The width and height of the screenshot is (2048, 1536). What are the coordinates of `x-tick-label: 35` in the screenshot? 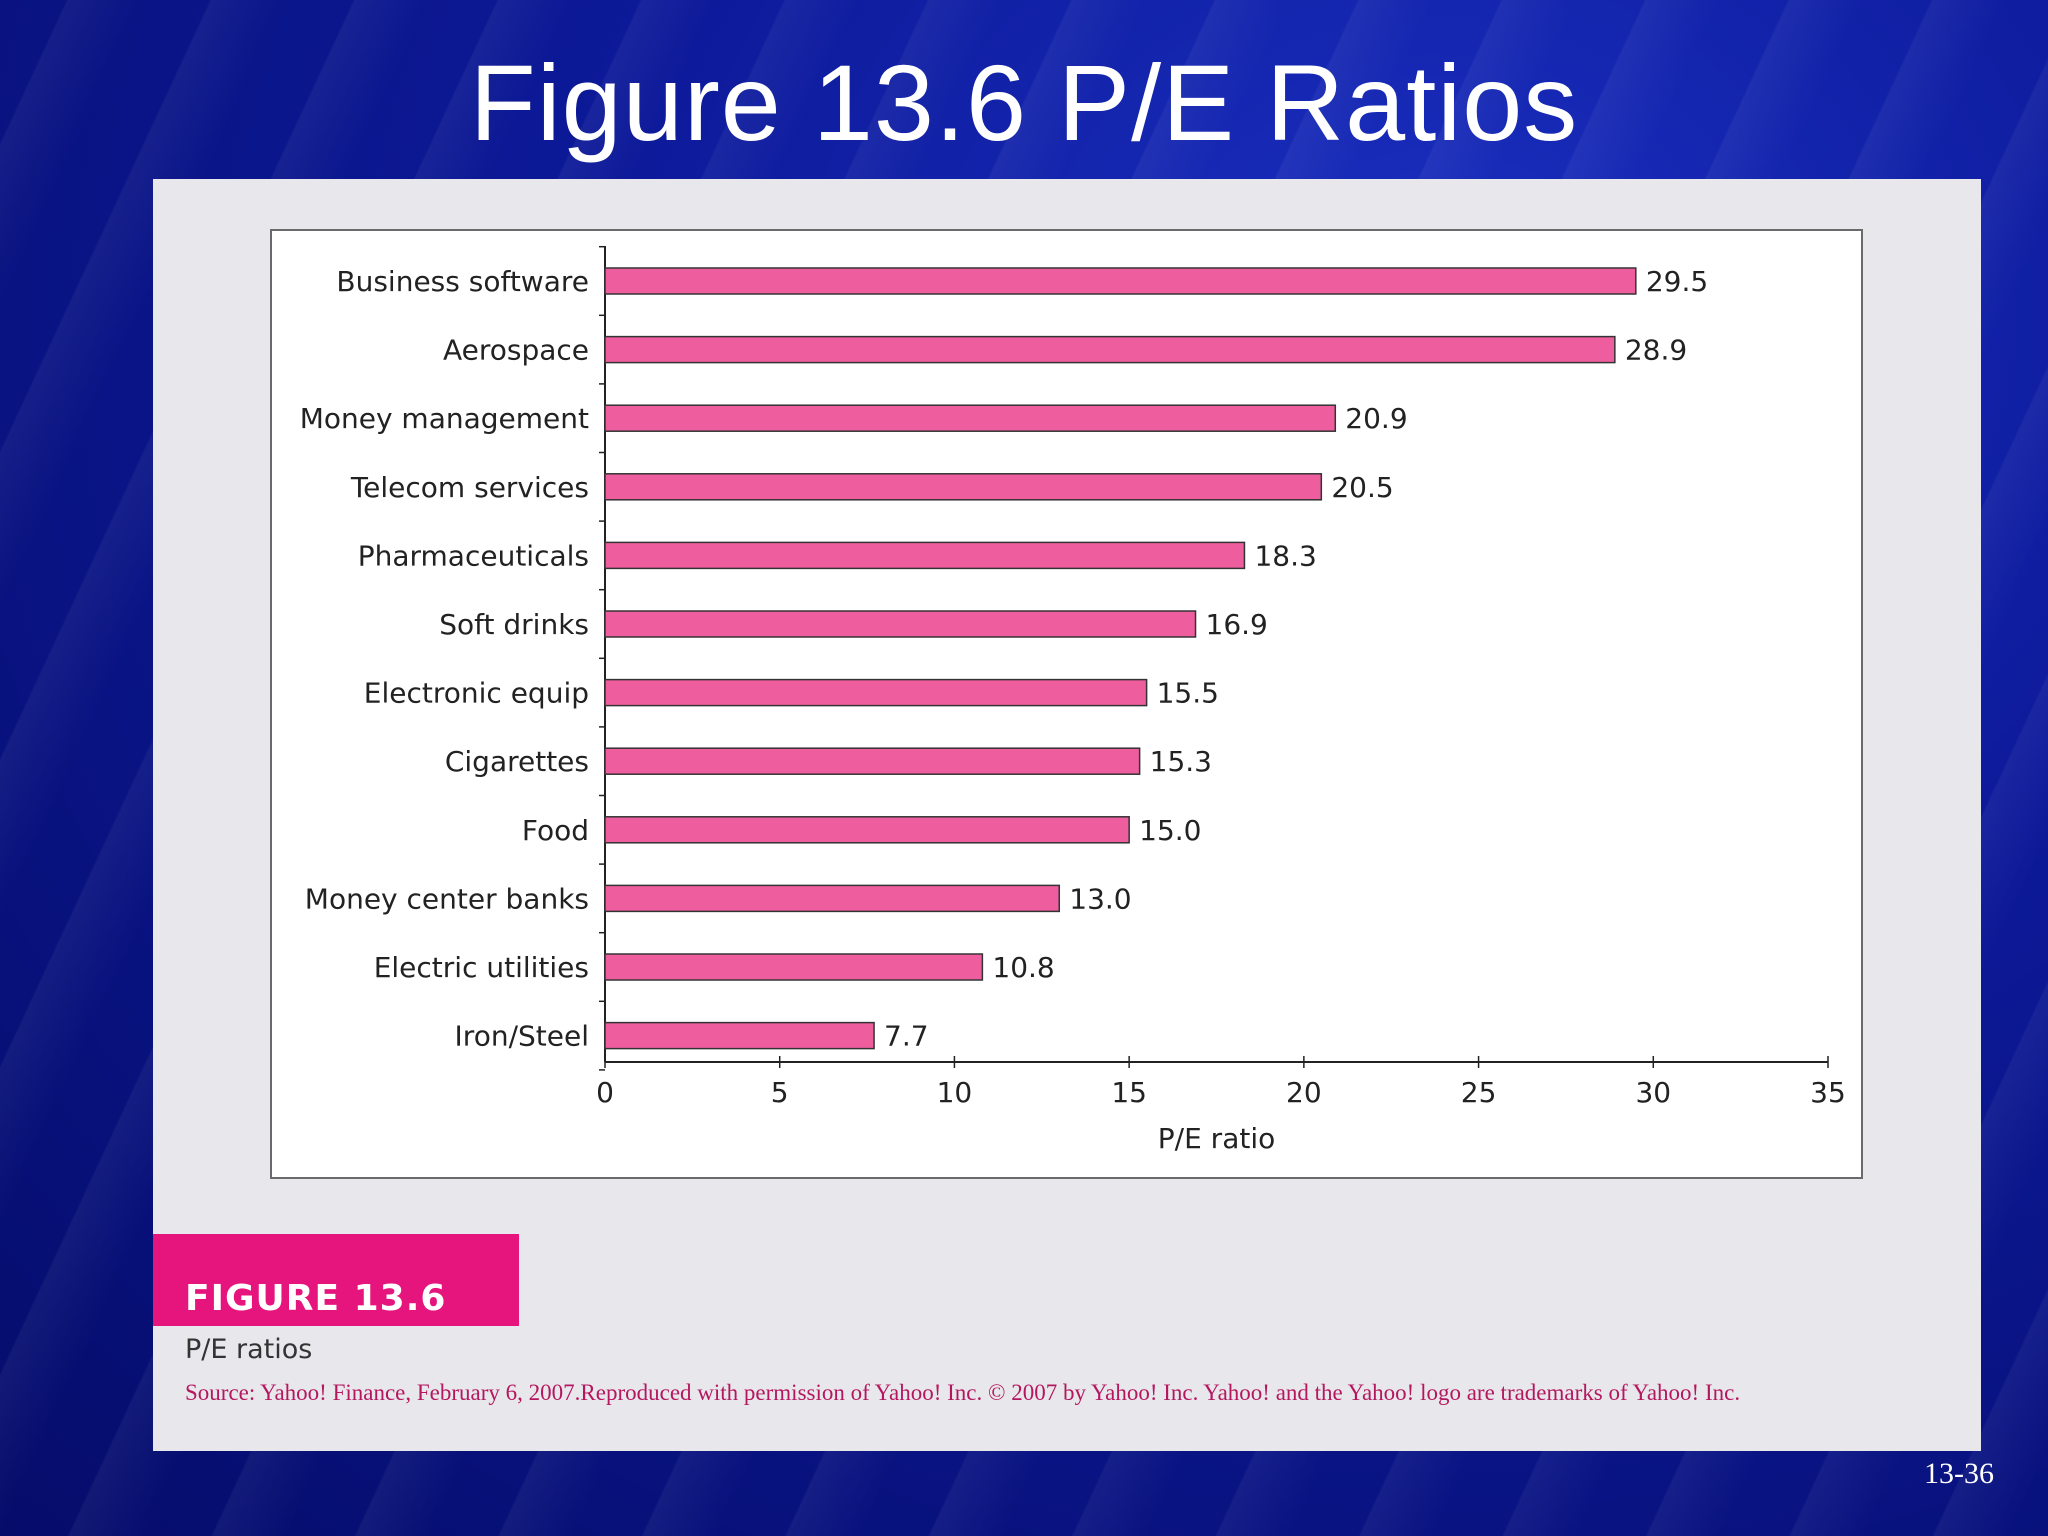 It's located at (1828, 1092).